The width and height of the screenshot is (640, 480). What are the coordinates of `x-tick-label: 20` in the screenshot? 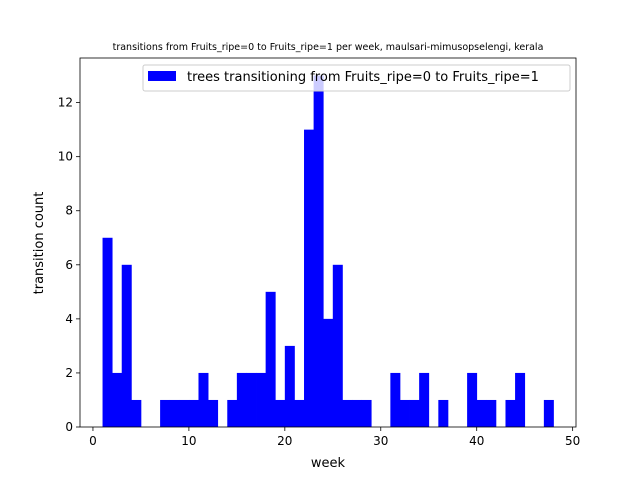 It's located at (284, 441).